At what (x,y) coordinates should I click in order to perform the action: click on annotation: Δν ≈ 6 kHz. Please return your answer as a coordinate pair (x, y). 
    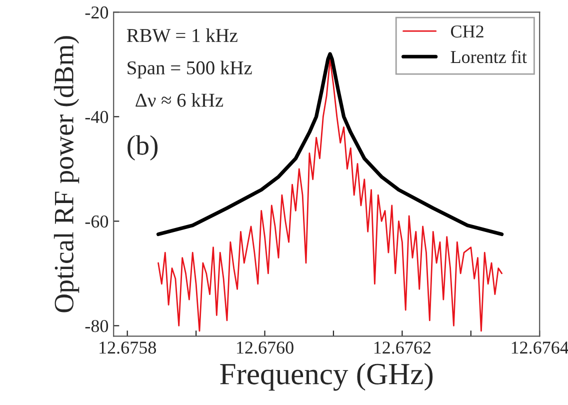
    Looking at the image, I should click on (180, 100).